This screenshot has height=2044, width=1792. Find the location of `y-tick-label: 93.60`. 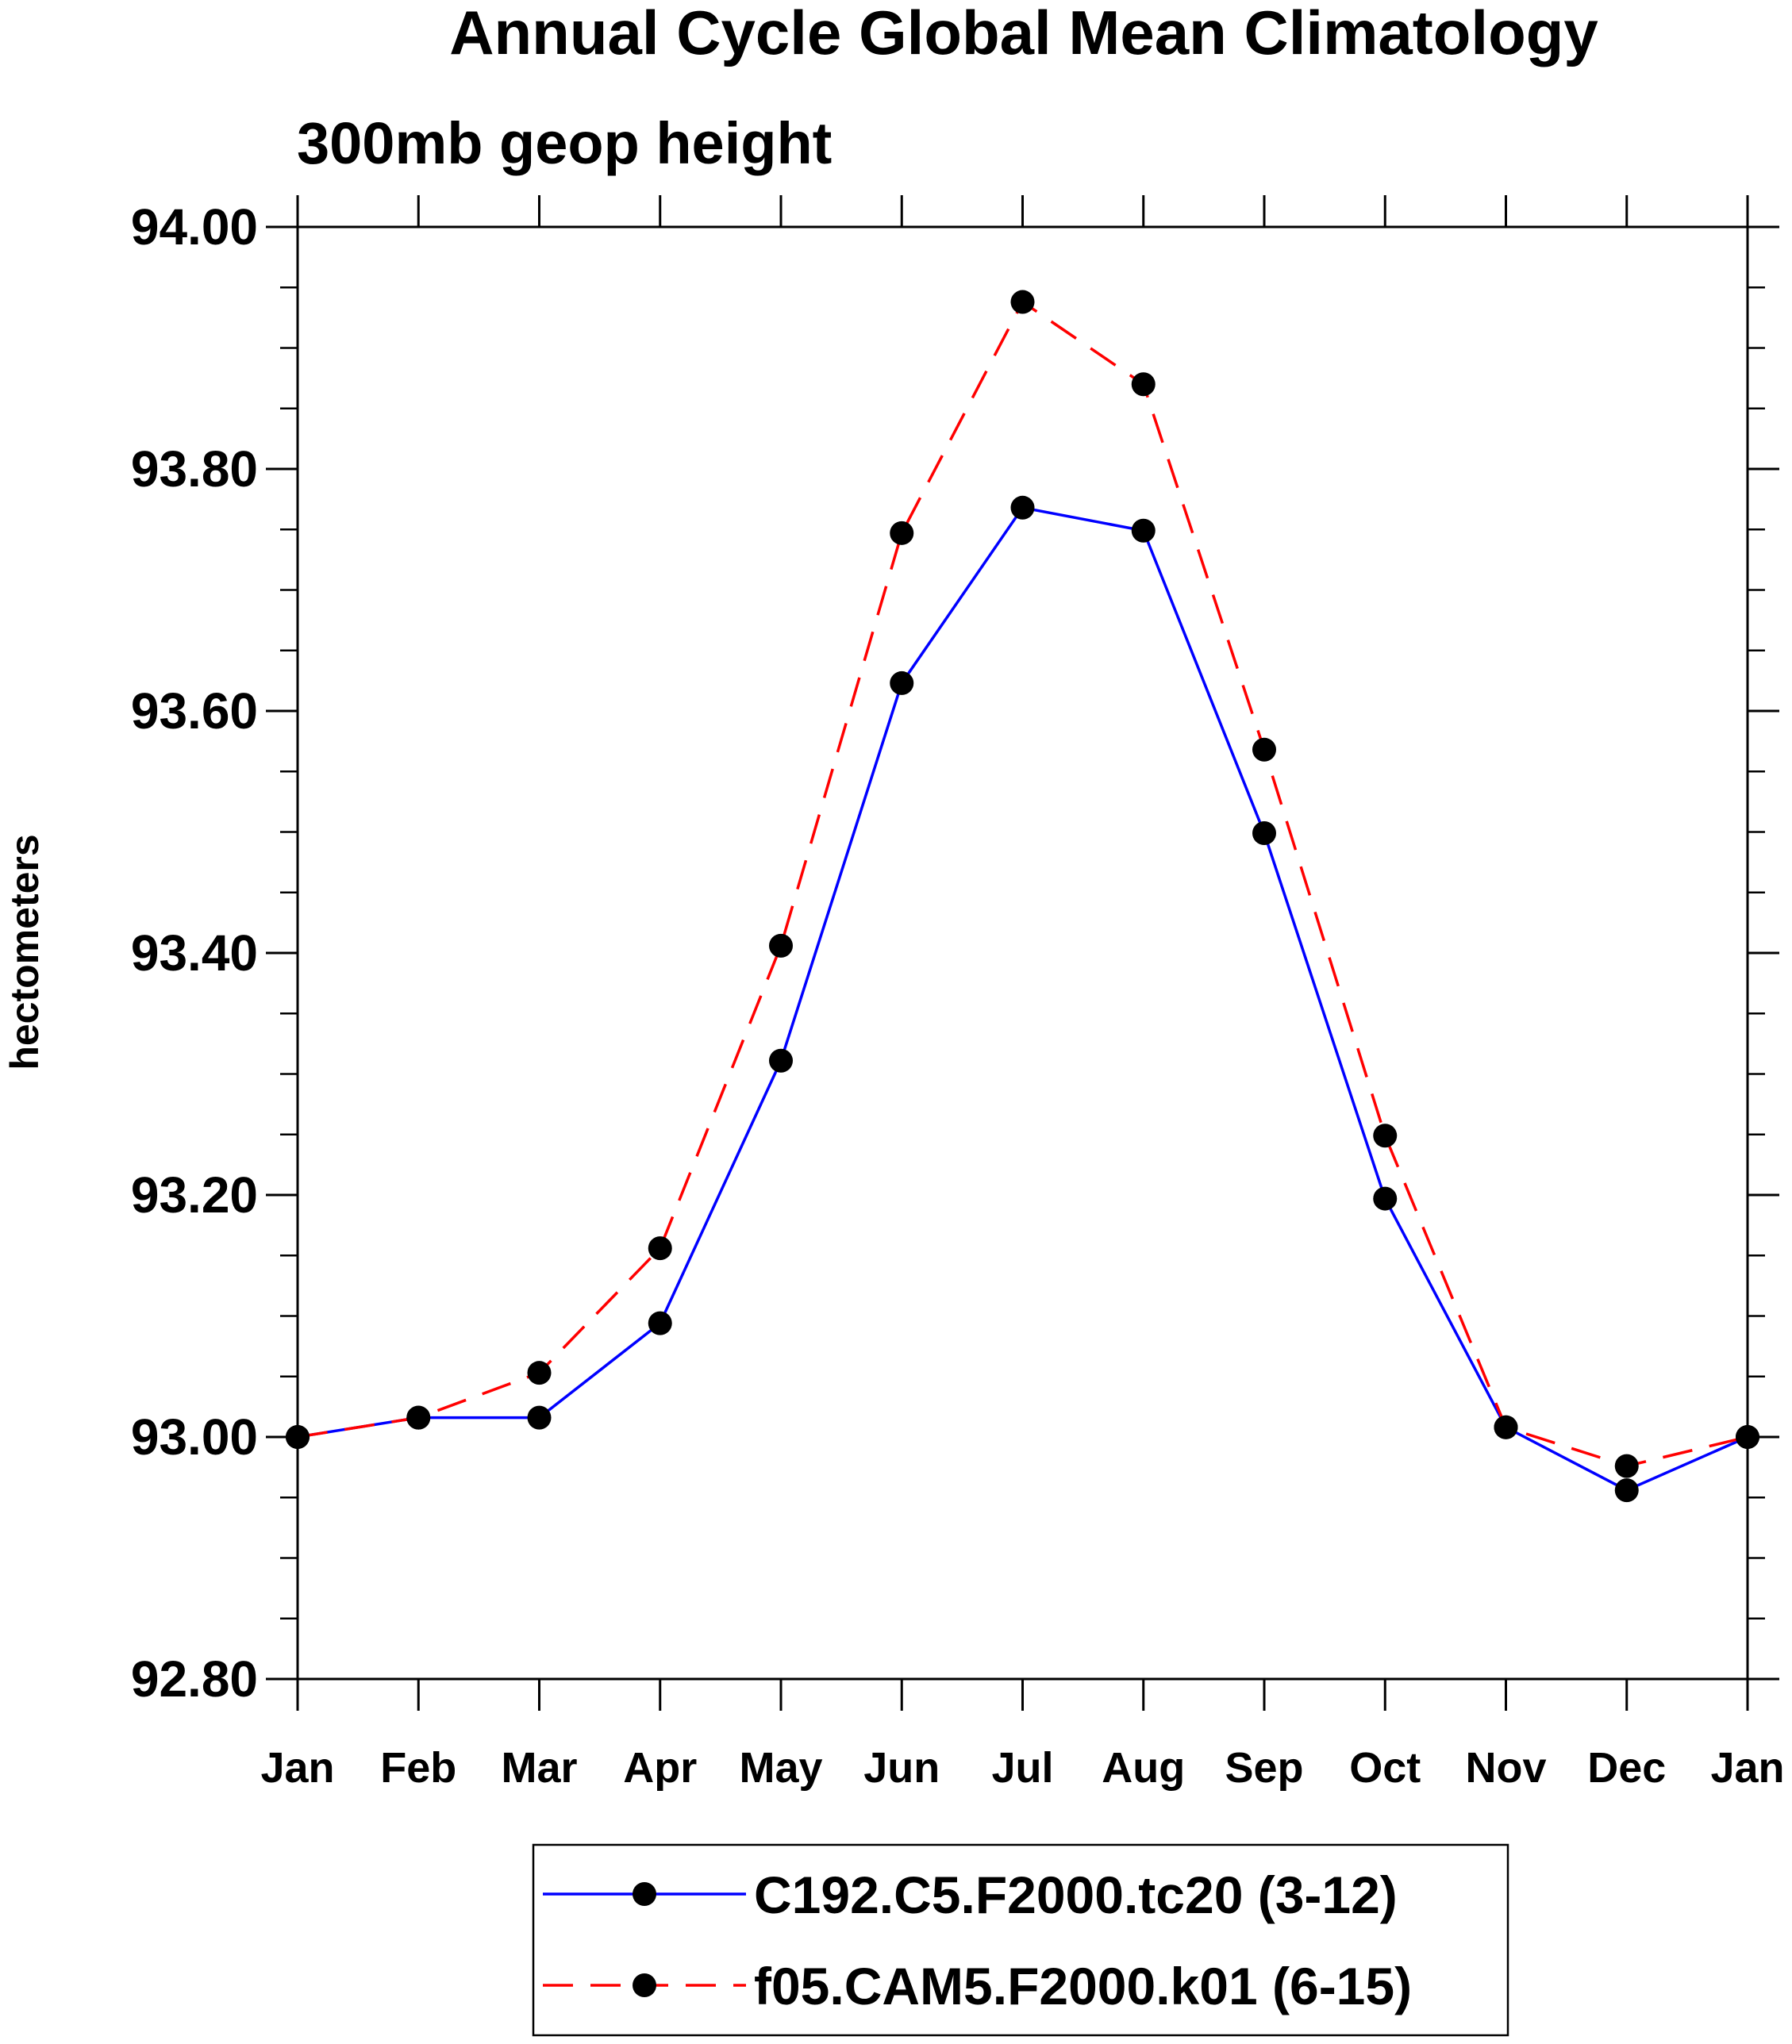

y-tick-label: 93.60 is located at coordinates (194, 711).